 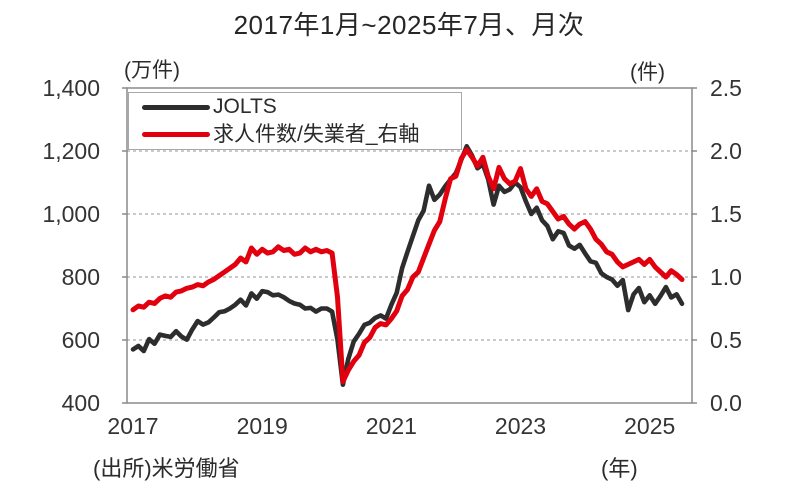 What do you see at coordinates (316, 134) in the screenshot?
I see `legend-label-ratio: 求人件数/失業者_右軸` at bounding box center [316, 134].